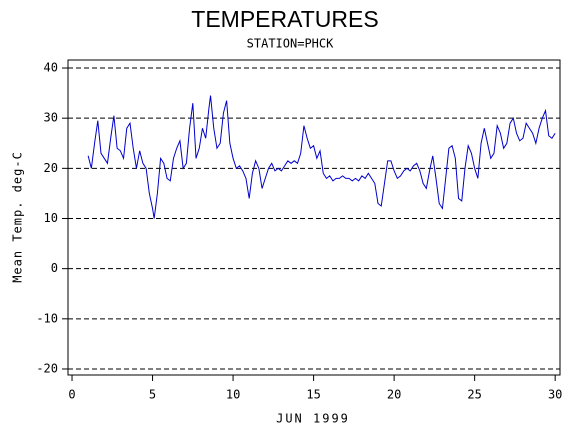  I want to click on y-tick-label: 20, so click(51, 168).